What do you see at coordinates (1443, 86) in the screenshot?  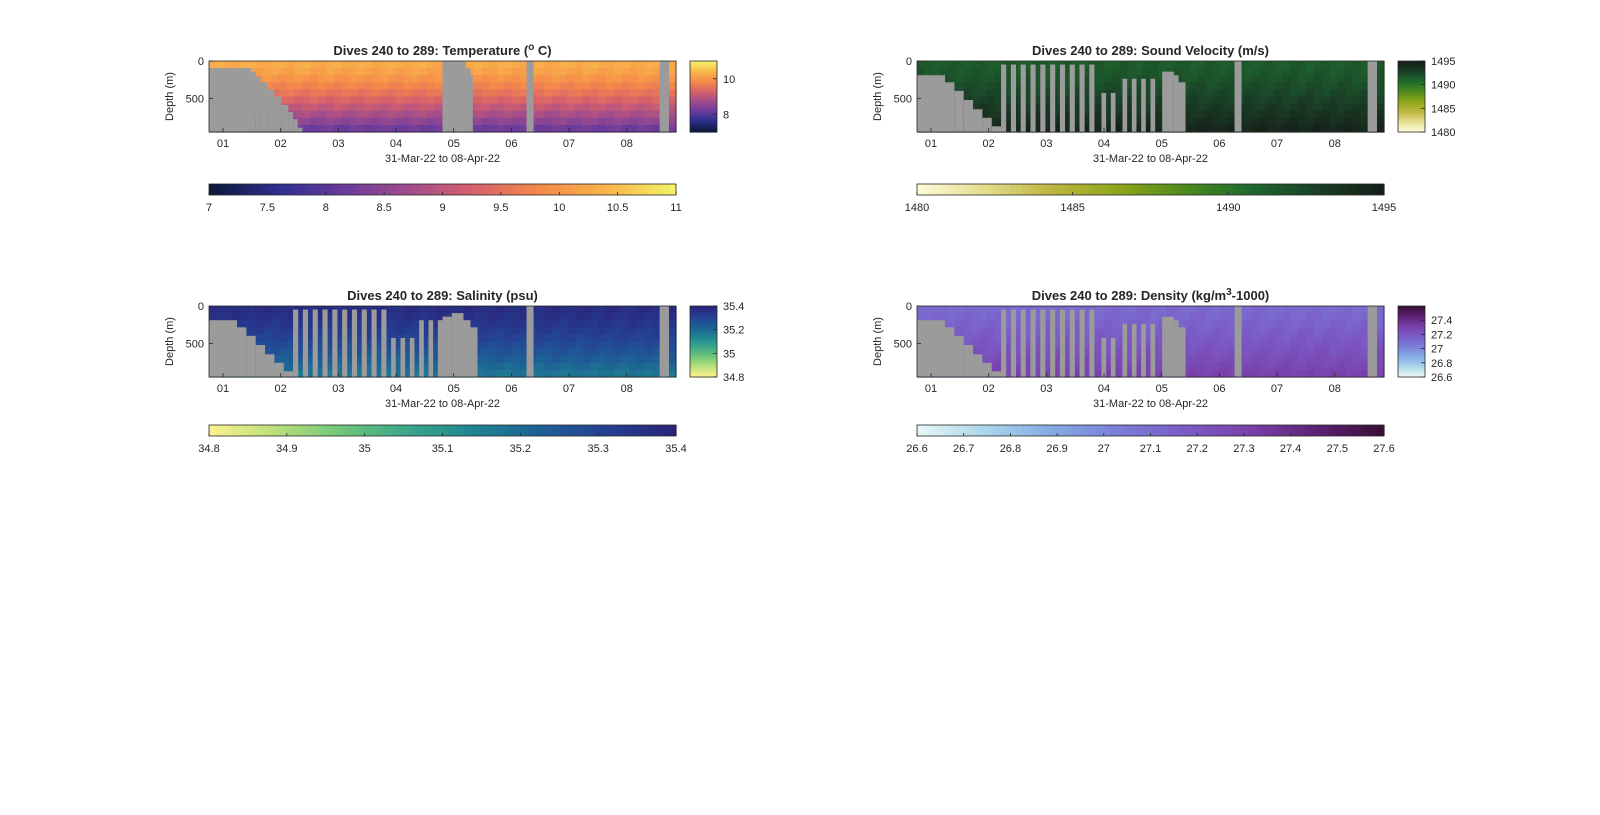 I see `colorbar-tick-label: 1490` at bounding box center [1443, 86].